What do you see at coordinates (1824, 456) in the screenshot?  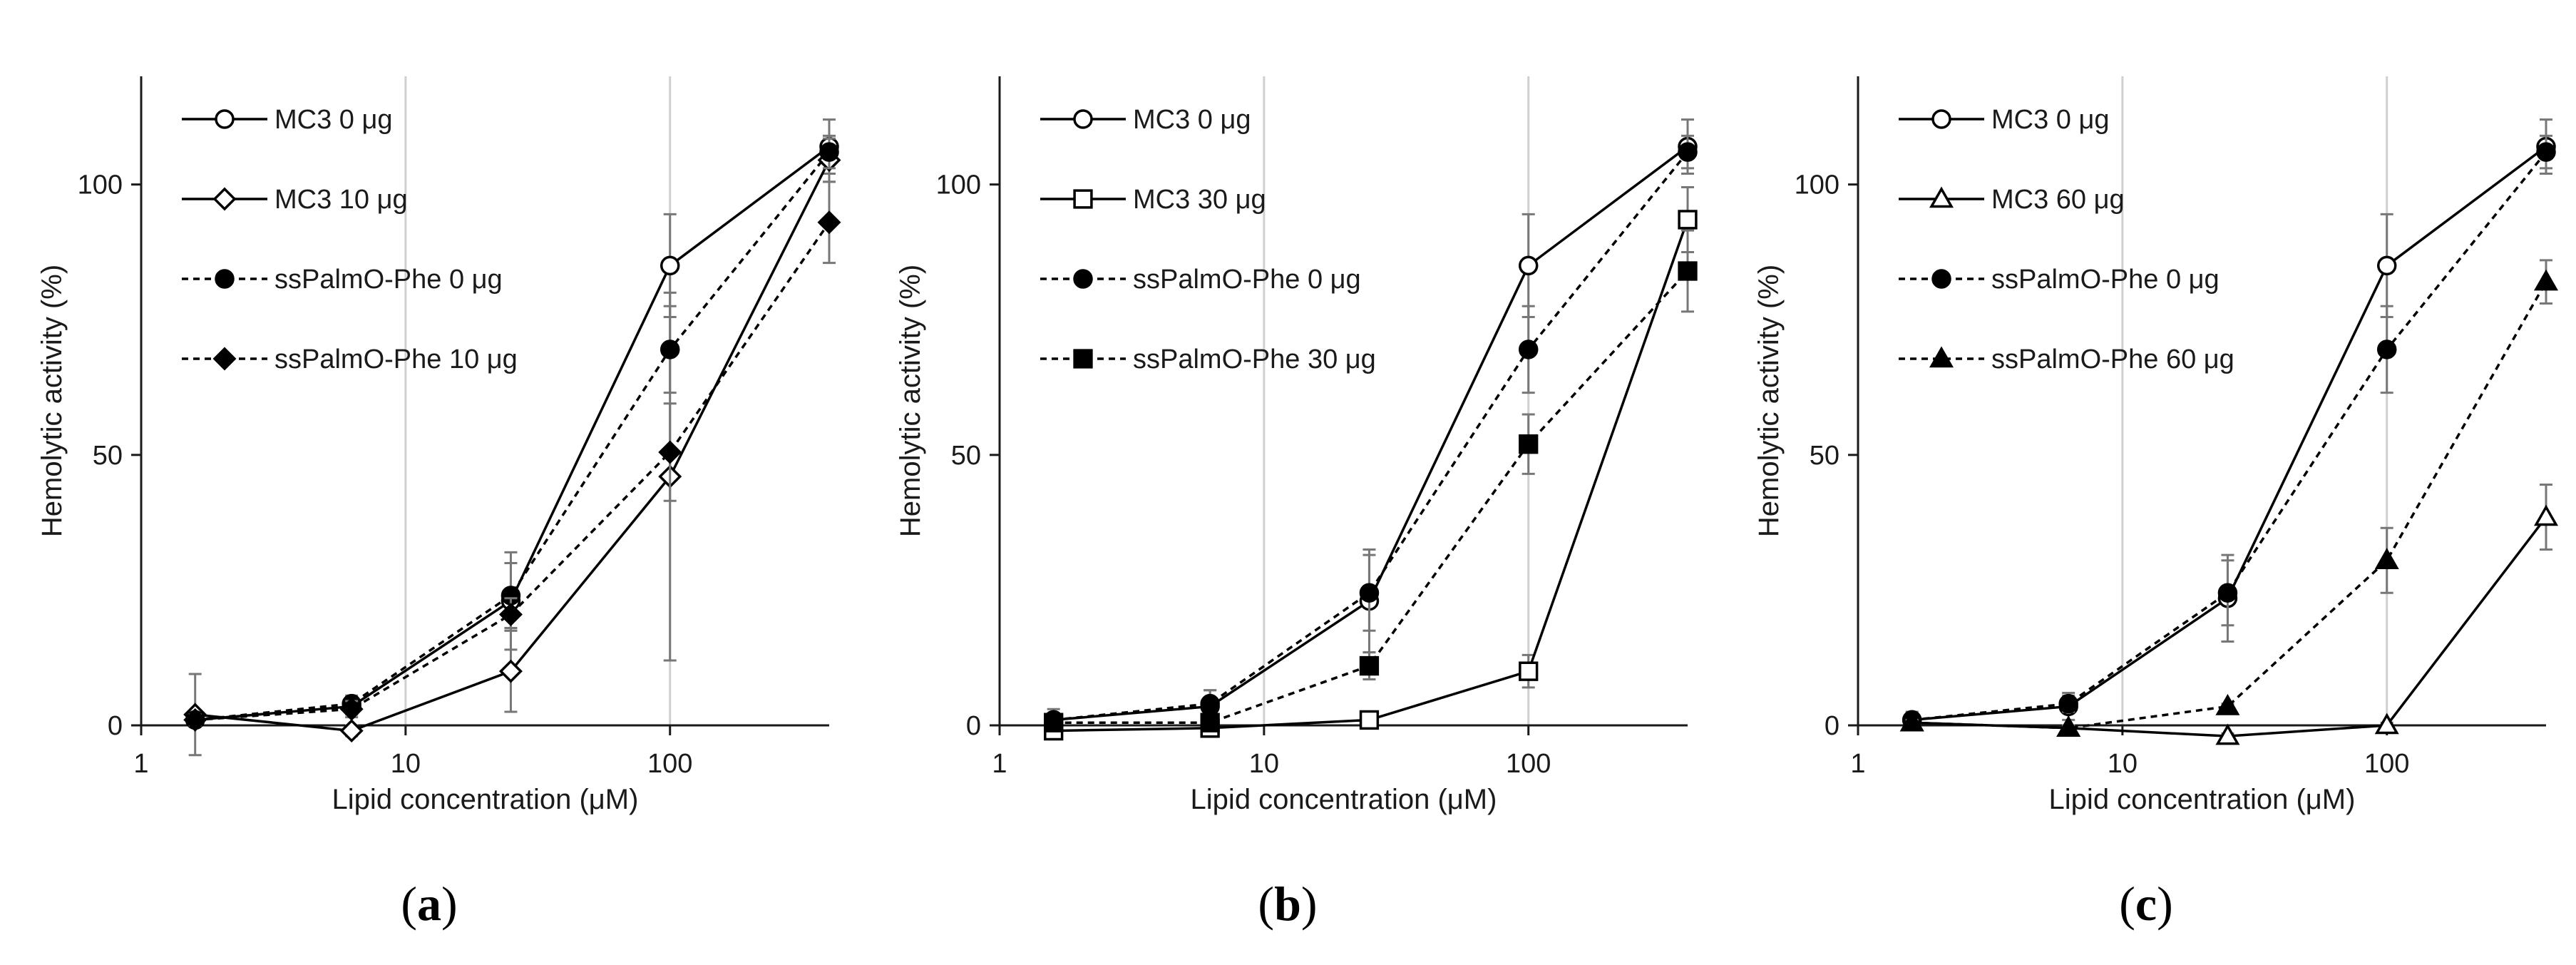 I see `chart-c-ytick-label-1: 50` at bounding box center [1824, 456].